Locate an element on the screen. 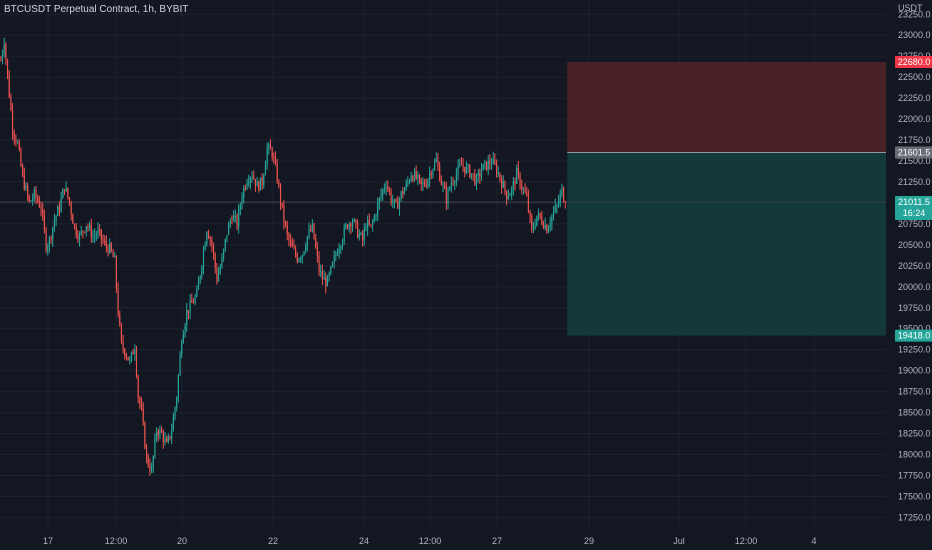 The width and height of the screenshot is (932, 550). stop-loss-price-tag: 22680.0 is located at coordinates (913, 62).